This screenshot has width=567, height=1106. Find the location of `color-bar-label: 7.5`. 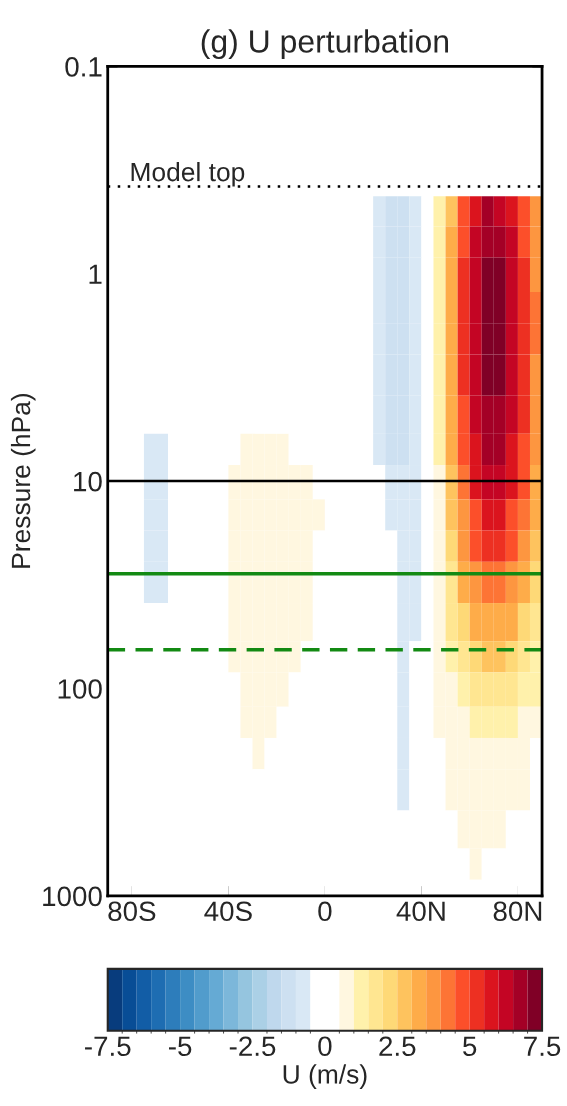

color-bar-label: 7.5 is located at coordinates (542, 1046).